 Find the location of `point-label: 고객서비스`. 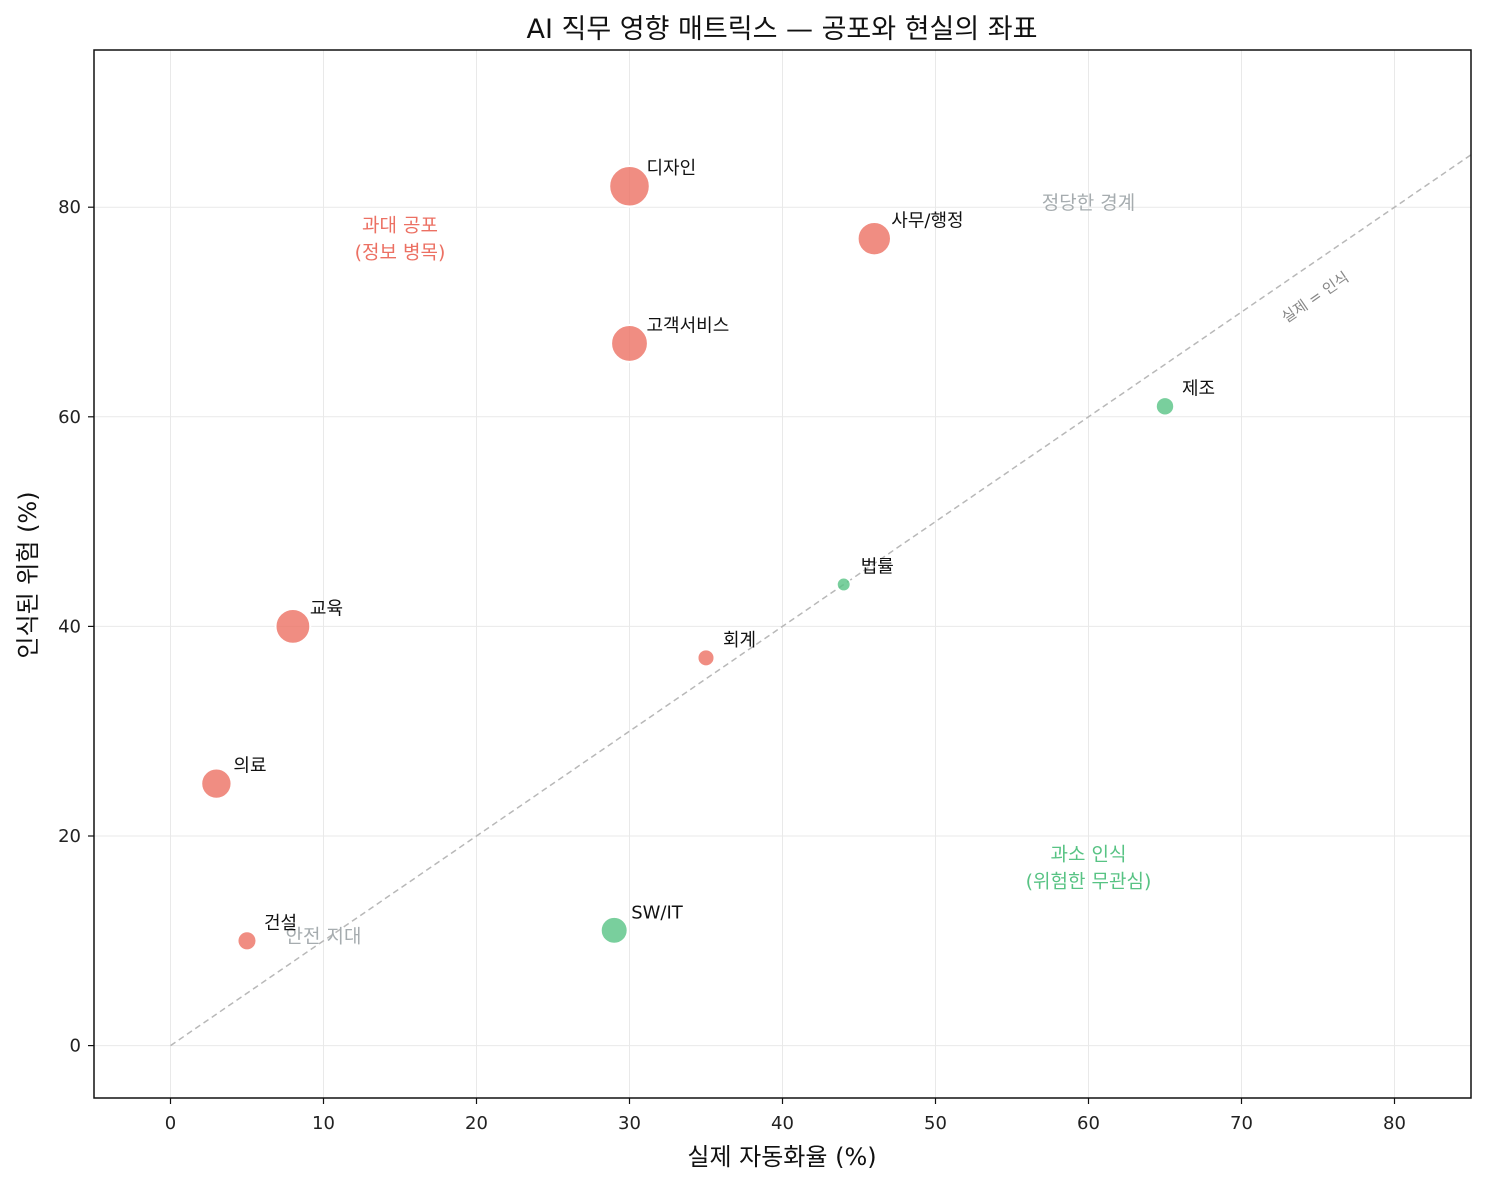

point-label: 고객서비스 is located at coordinates (688, 325).